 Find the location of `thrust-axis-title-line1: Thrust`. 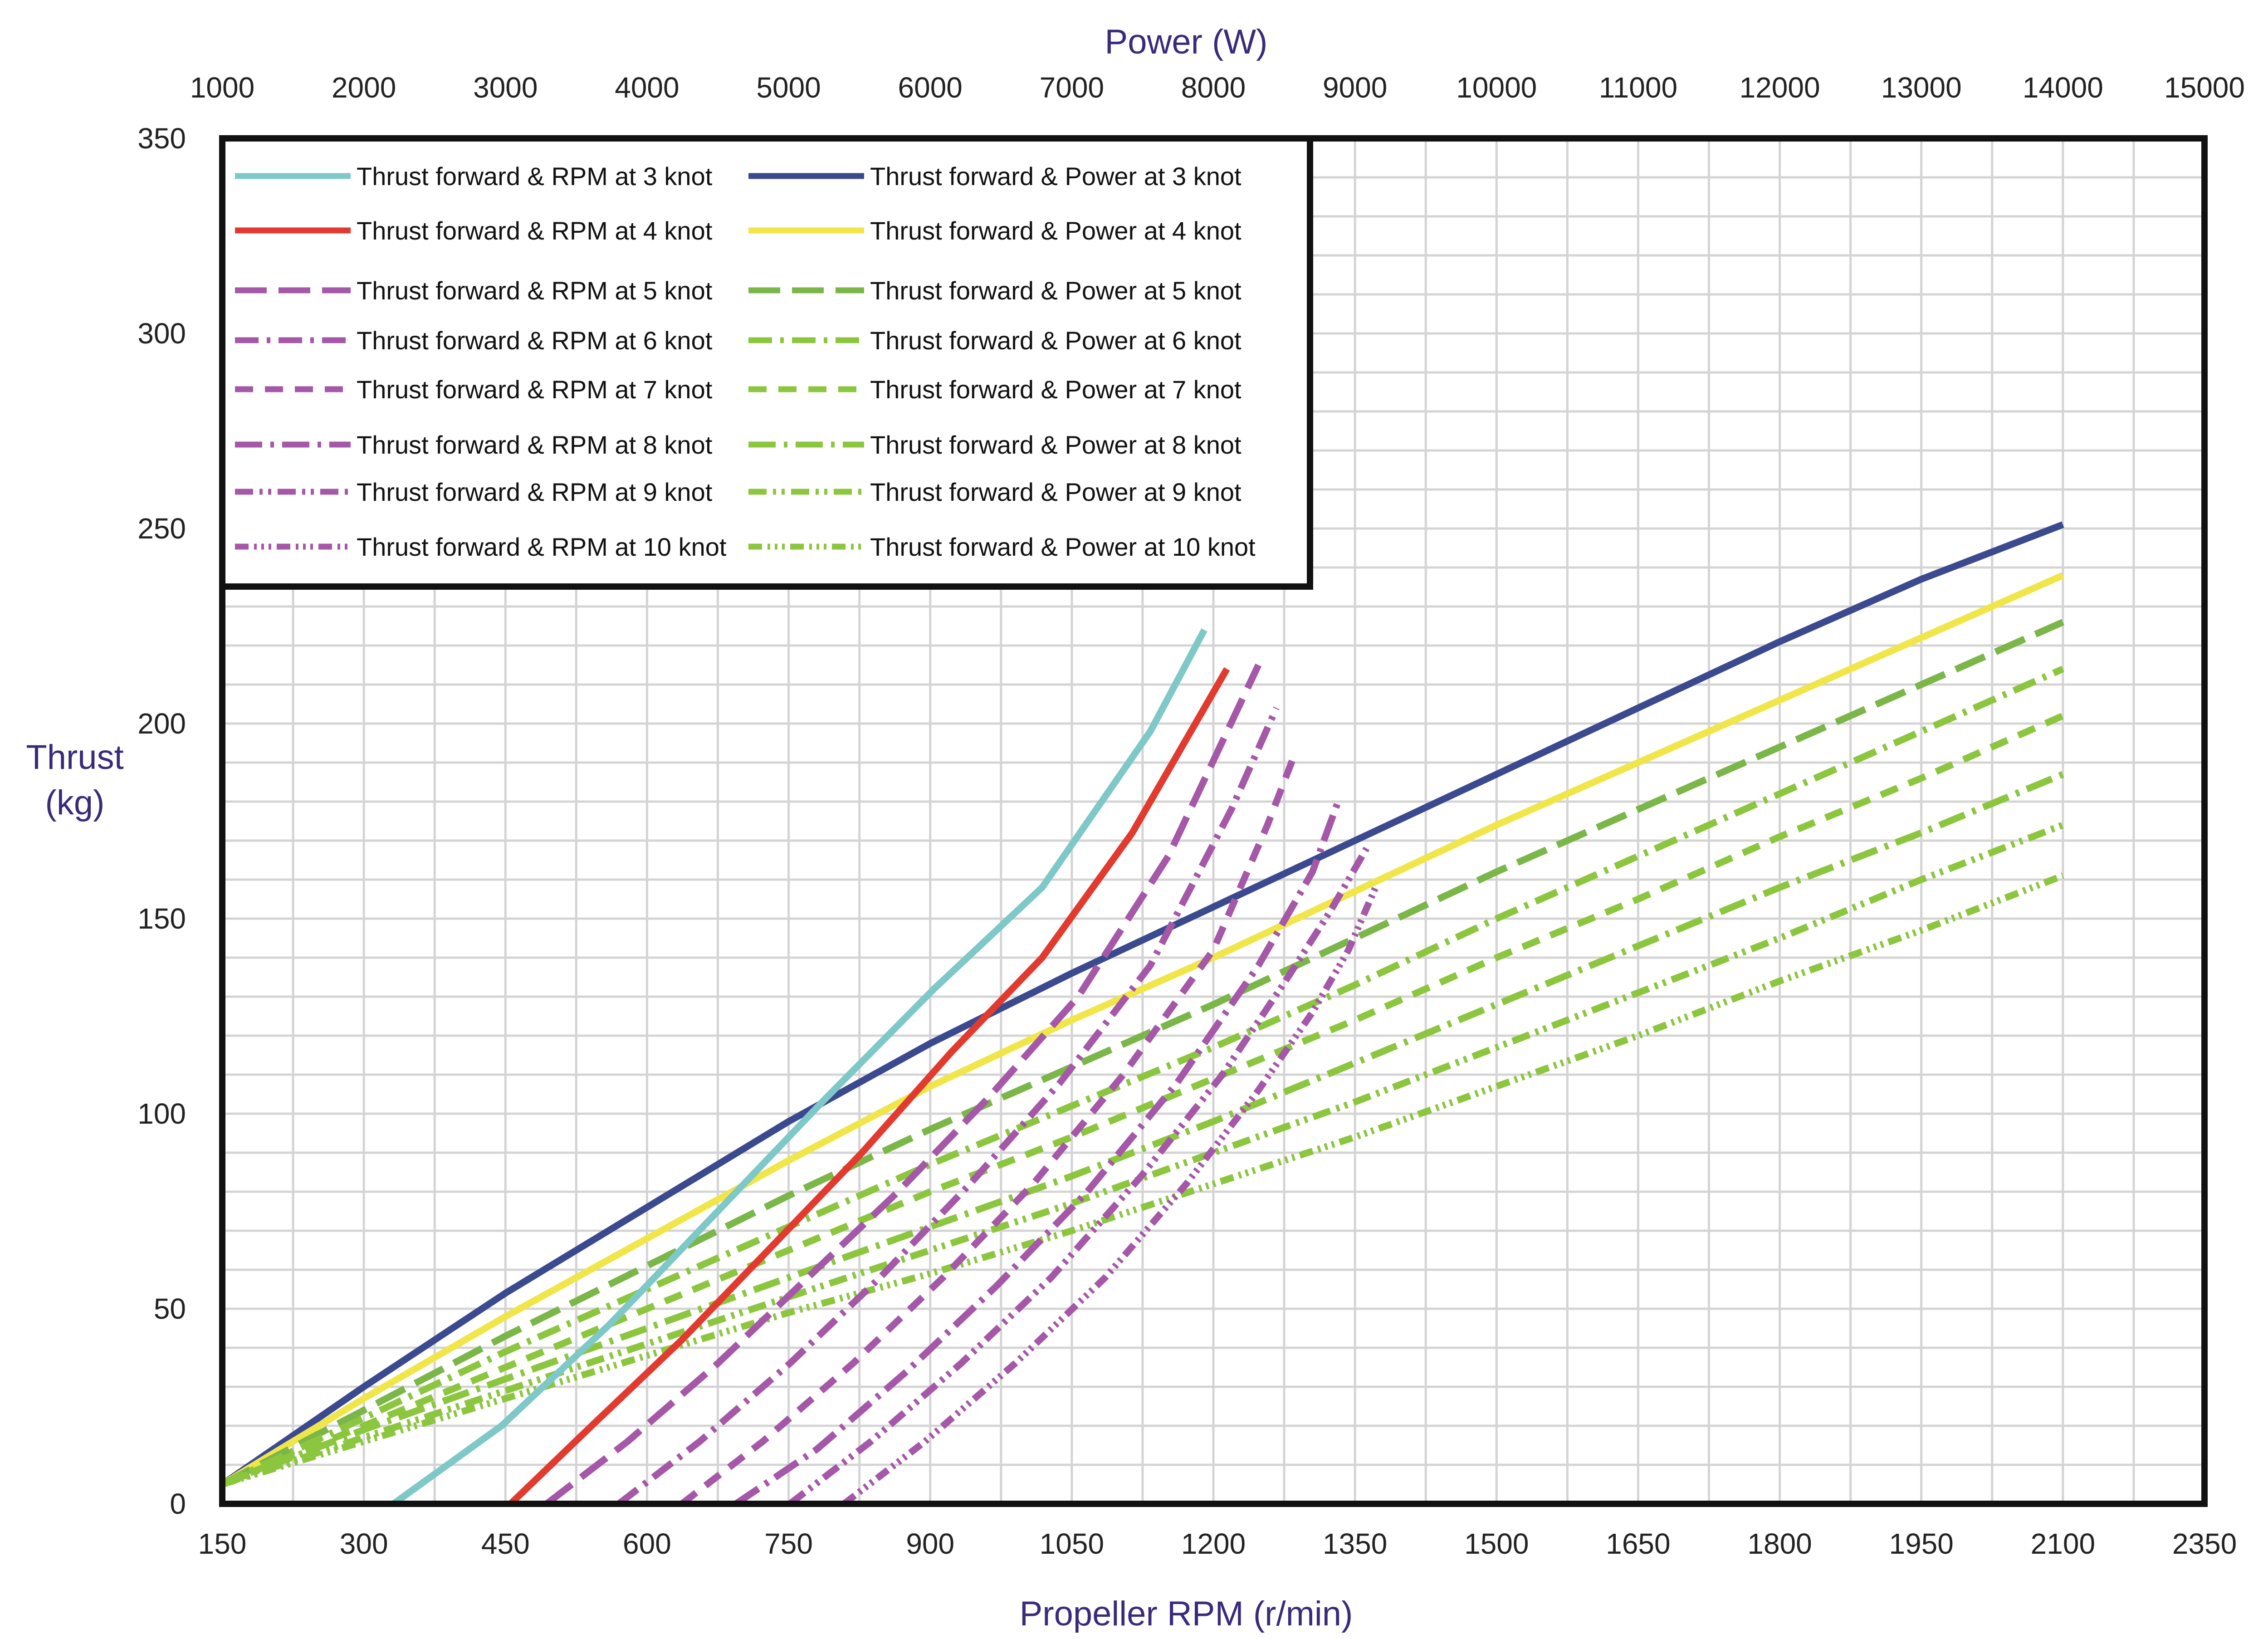

thrust-axis-title-line1: Thrust is located at coordinates (75, 758).